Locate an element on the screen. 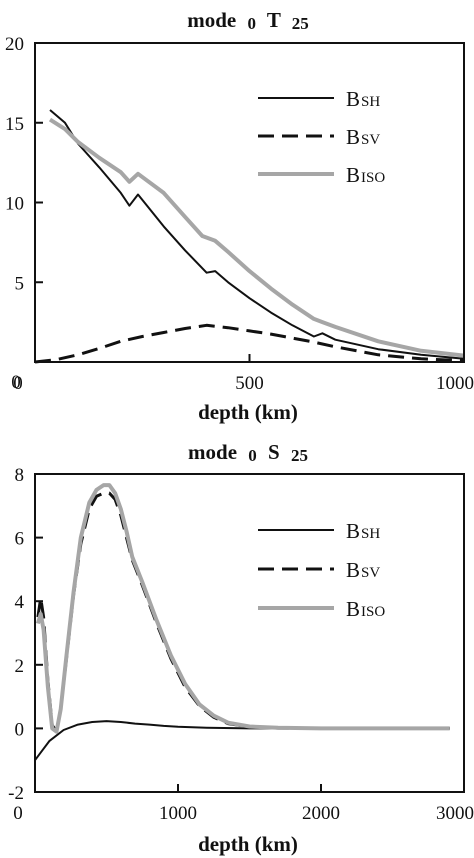 The image size is (474, 858). y-tick-label: 20 is located at coordinates (14, 44).